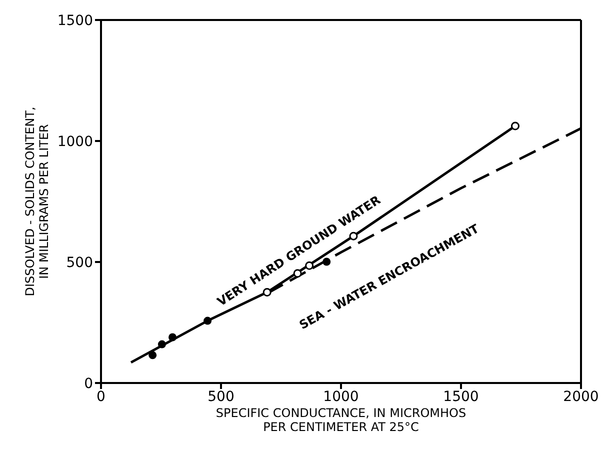 The height and width of the screenshot is (449, 603). What do you see at coordinates (79, 262) in the screenshot?
I see `y-tick-label: 500` at bounding box center [79, 262].